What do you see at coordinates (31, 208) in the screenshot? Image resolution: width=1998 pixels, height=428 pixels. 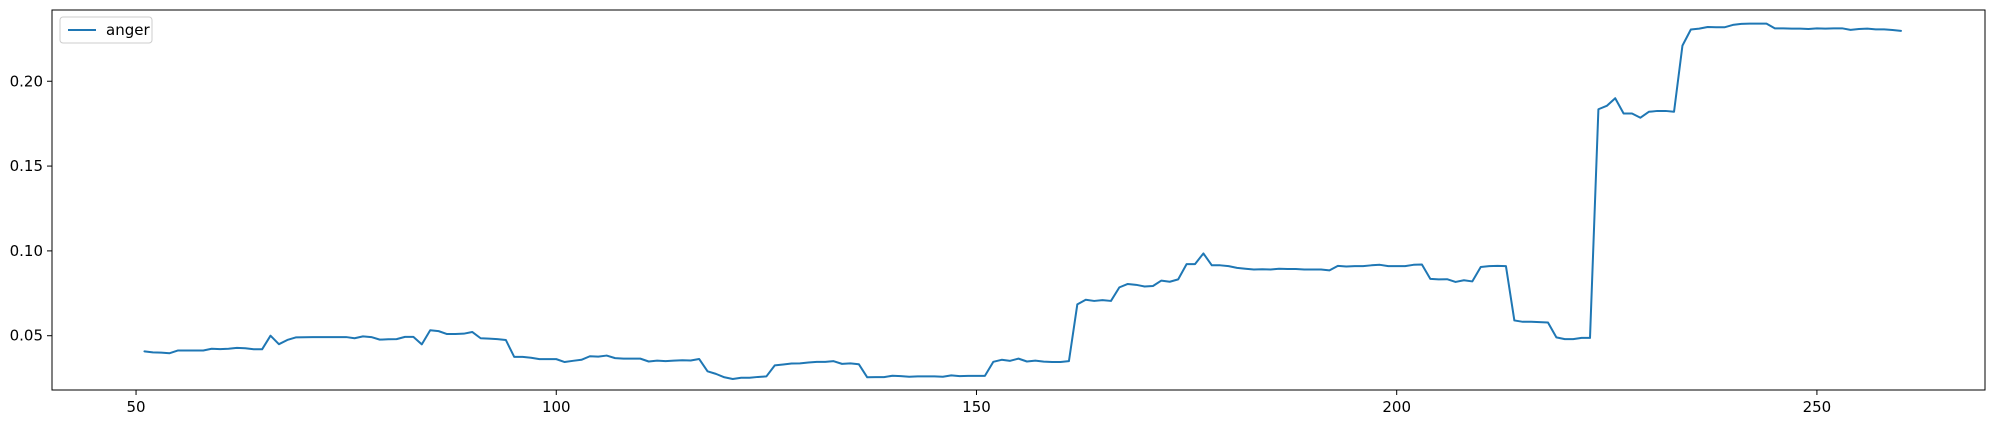 I see `y-axis: 0.05 0.10 0.15 0.20` at bounding box center [31, 208].